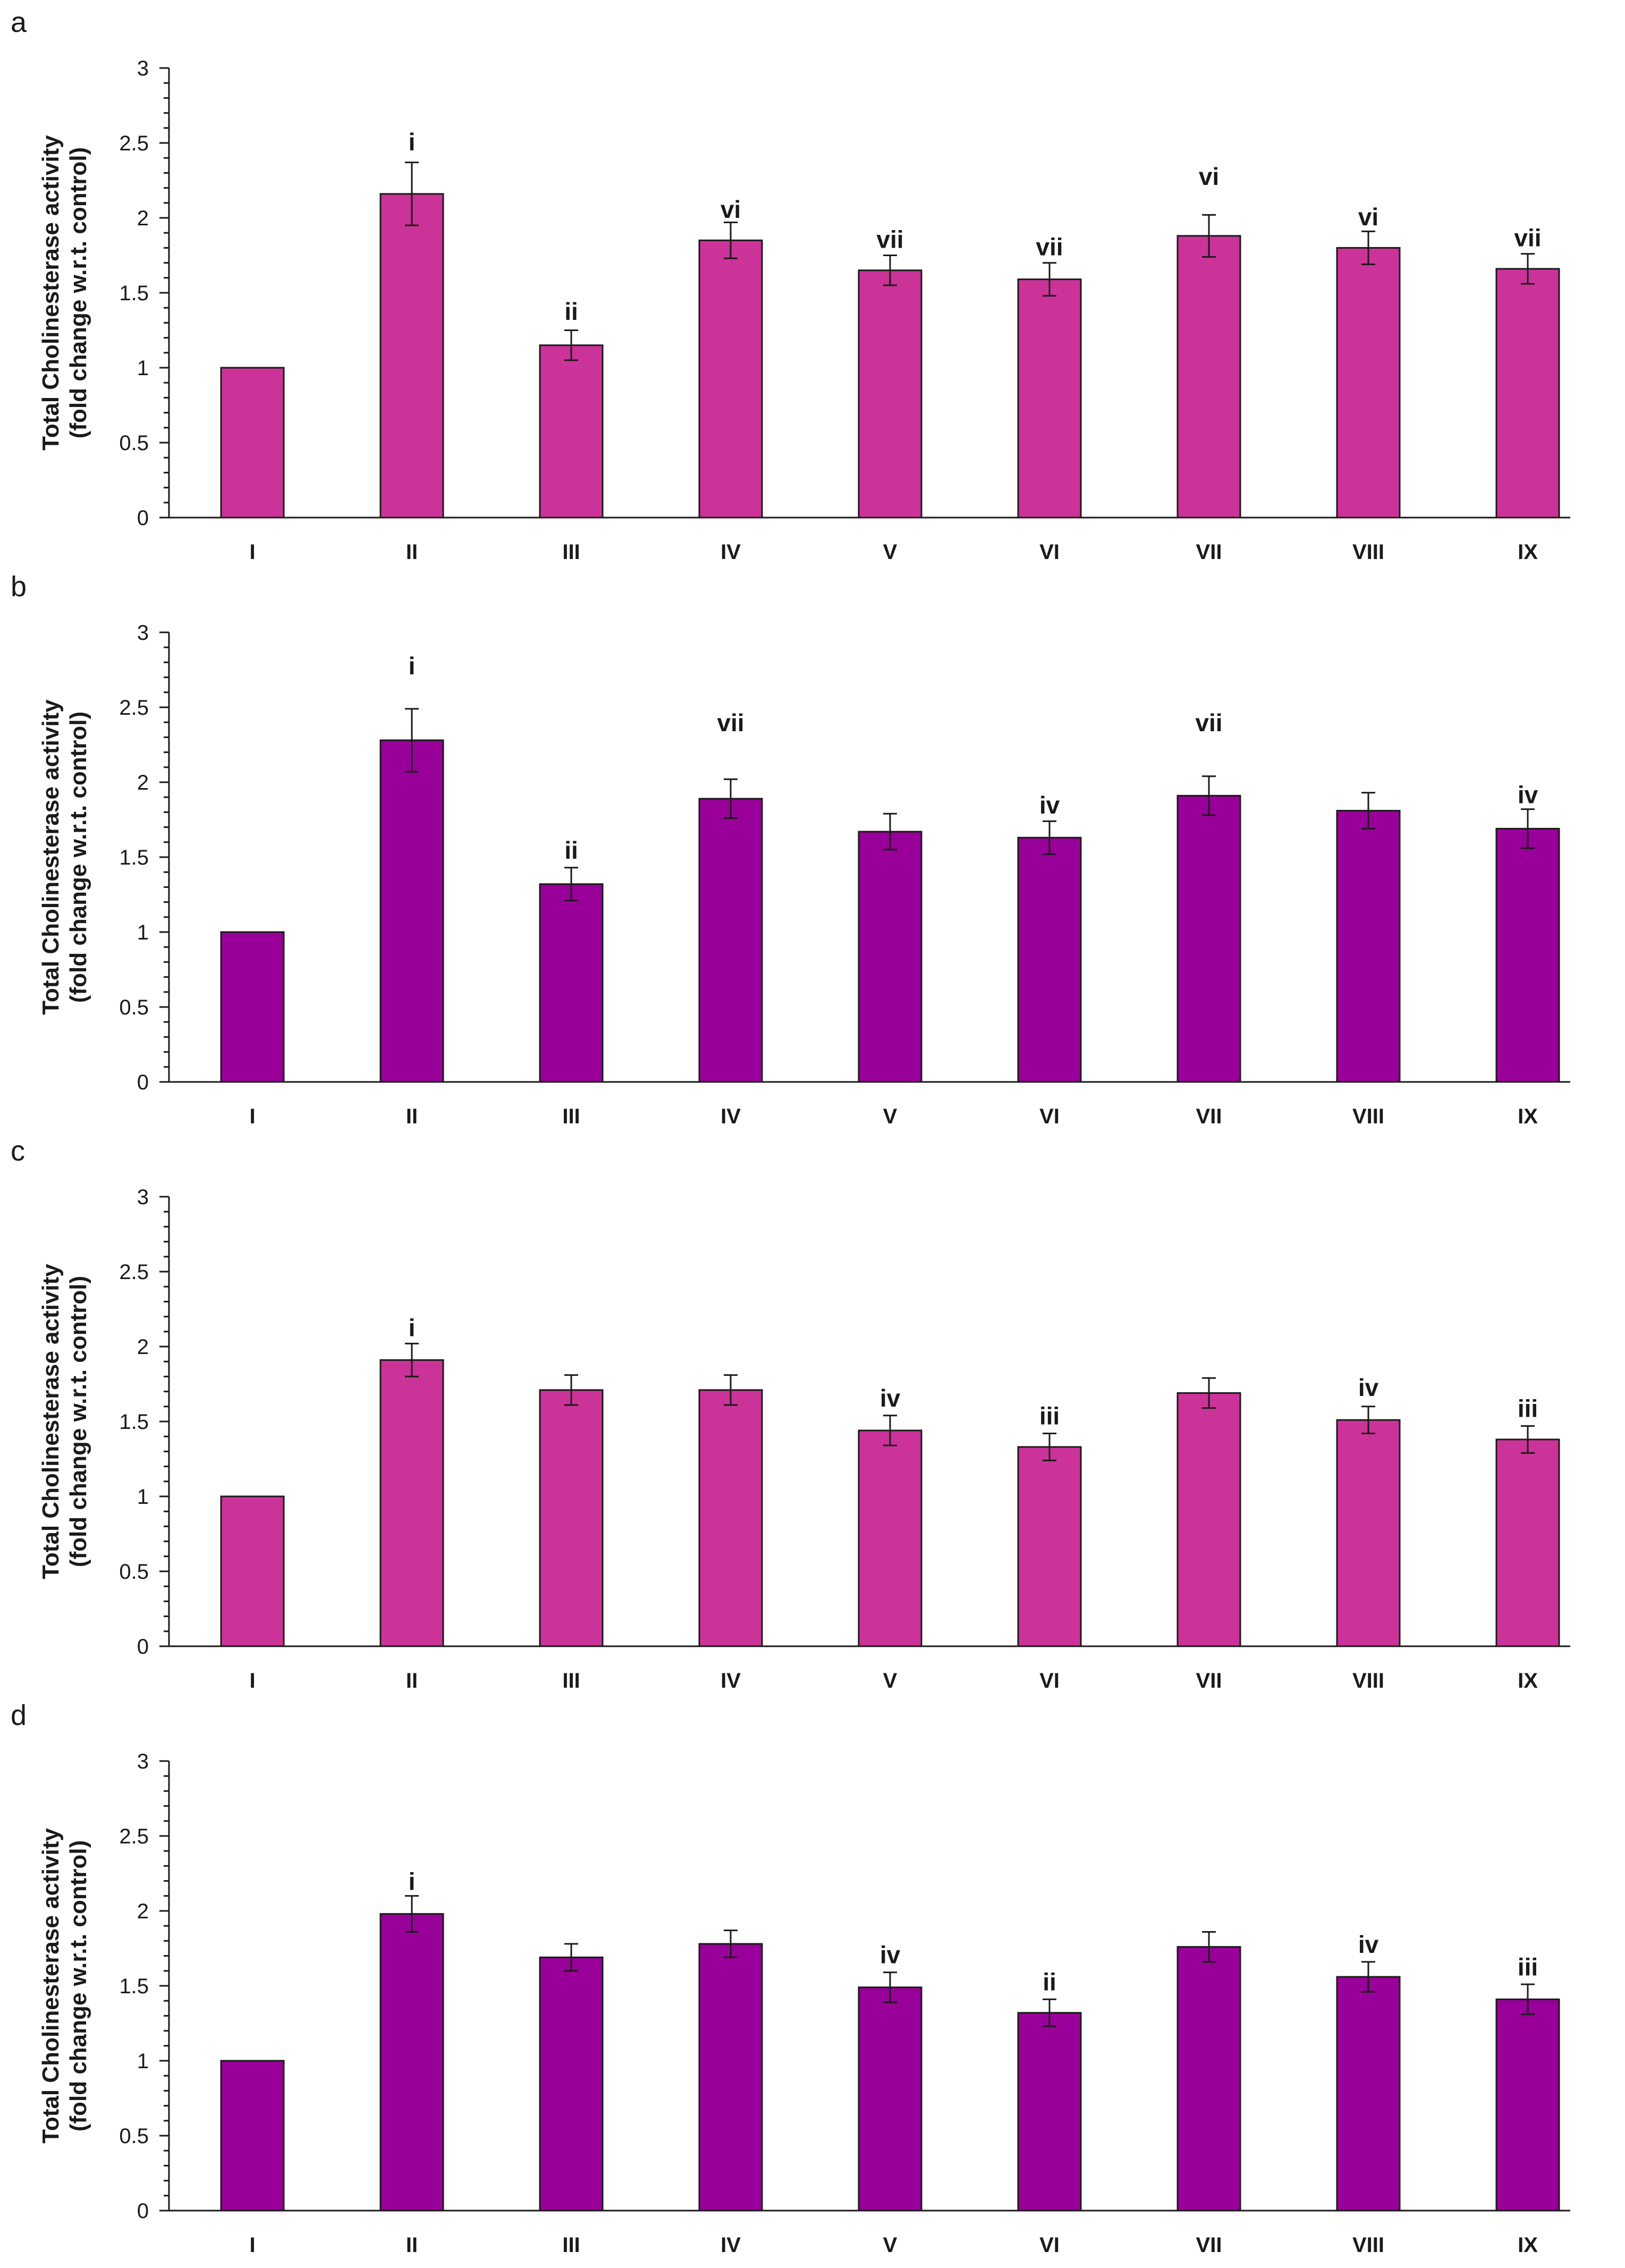 This screenshot has width=1625, height=2268. I want to click on panel-letter: b, so click(19, 587).